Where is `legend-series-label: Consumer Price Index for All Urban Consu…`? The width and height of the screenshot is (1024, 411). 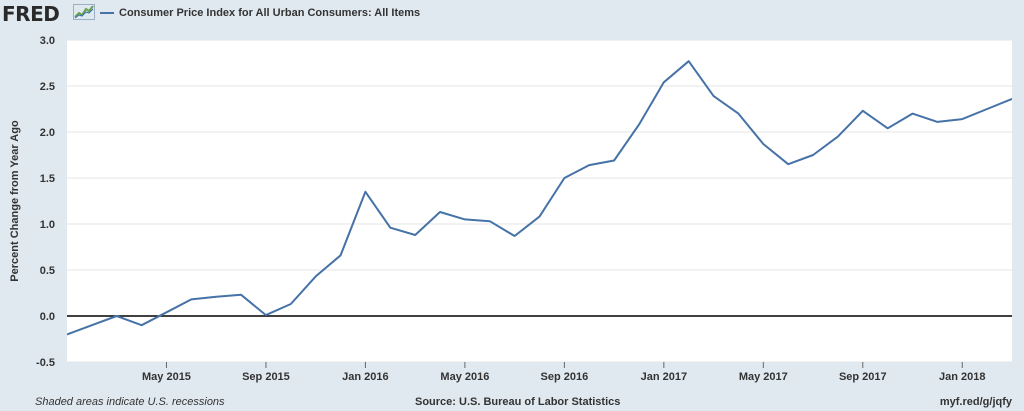
legend-series-label: Consumer Price Index for All Urban Consu… is located at coordinates (270, 13).